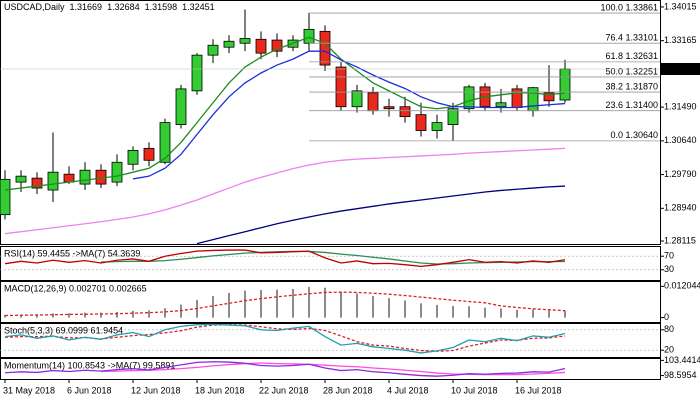 The image size is (700, 400). I want to click on y-tick-label: 1.28940, so click(680, 208).